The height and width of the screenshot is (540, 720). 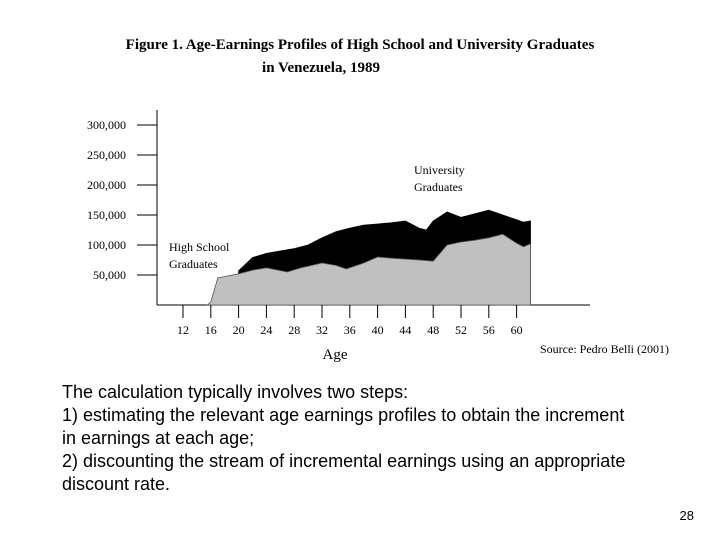 What do you see at coordinates (266, 330) in the screenshot?
I see `x-tick-label: 24` at bounding box center [266, 330].